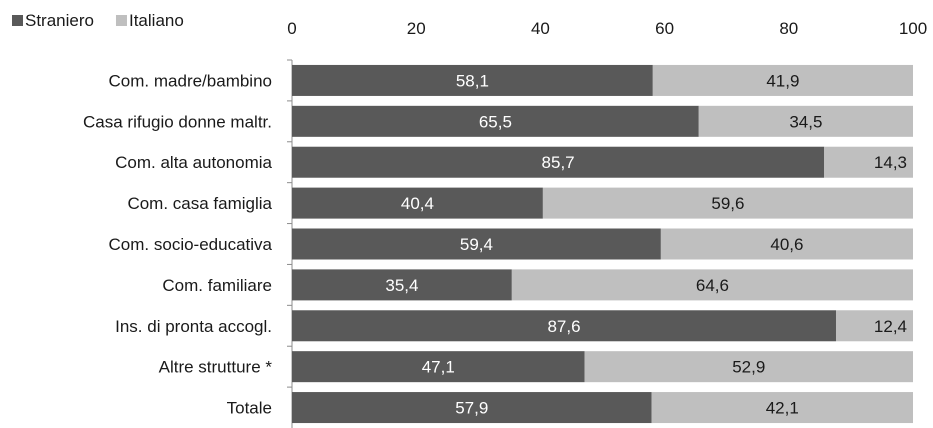 The width and height of the screenshot is (933, 428). I want to click on data-label-italiano: 59,6, so click(727, 203).